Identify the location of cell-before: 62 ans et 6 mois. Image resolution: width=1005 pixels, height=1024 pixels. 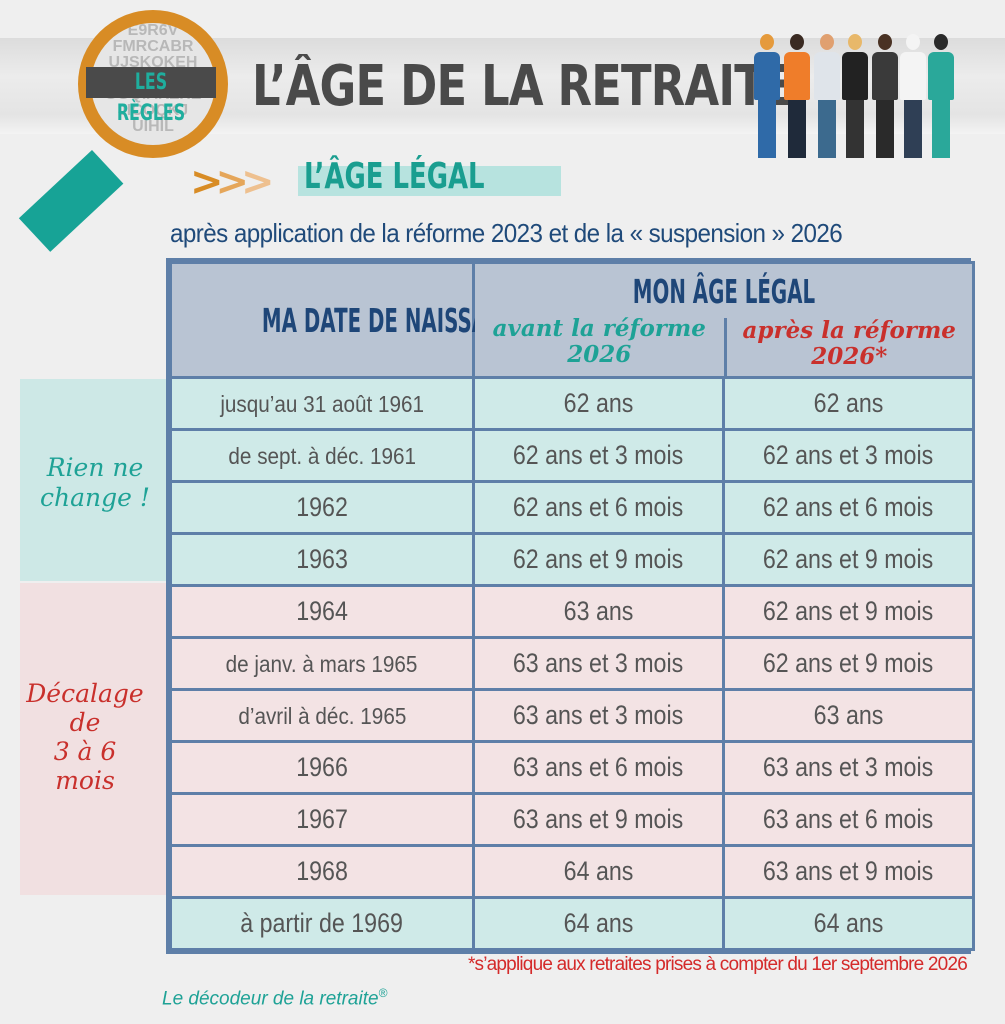
(598, 507).